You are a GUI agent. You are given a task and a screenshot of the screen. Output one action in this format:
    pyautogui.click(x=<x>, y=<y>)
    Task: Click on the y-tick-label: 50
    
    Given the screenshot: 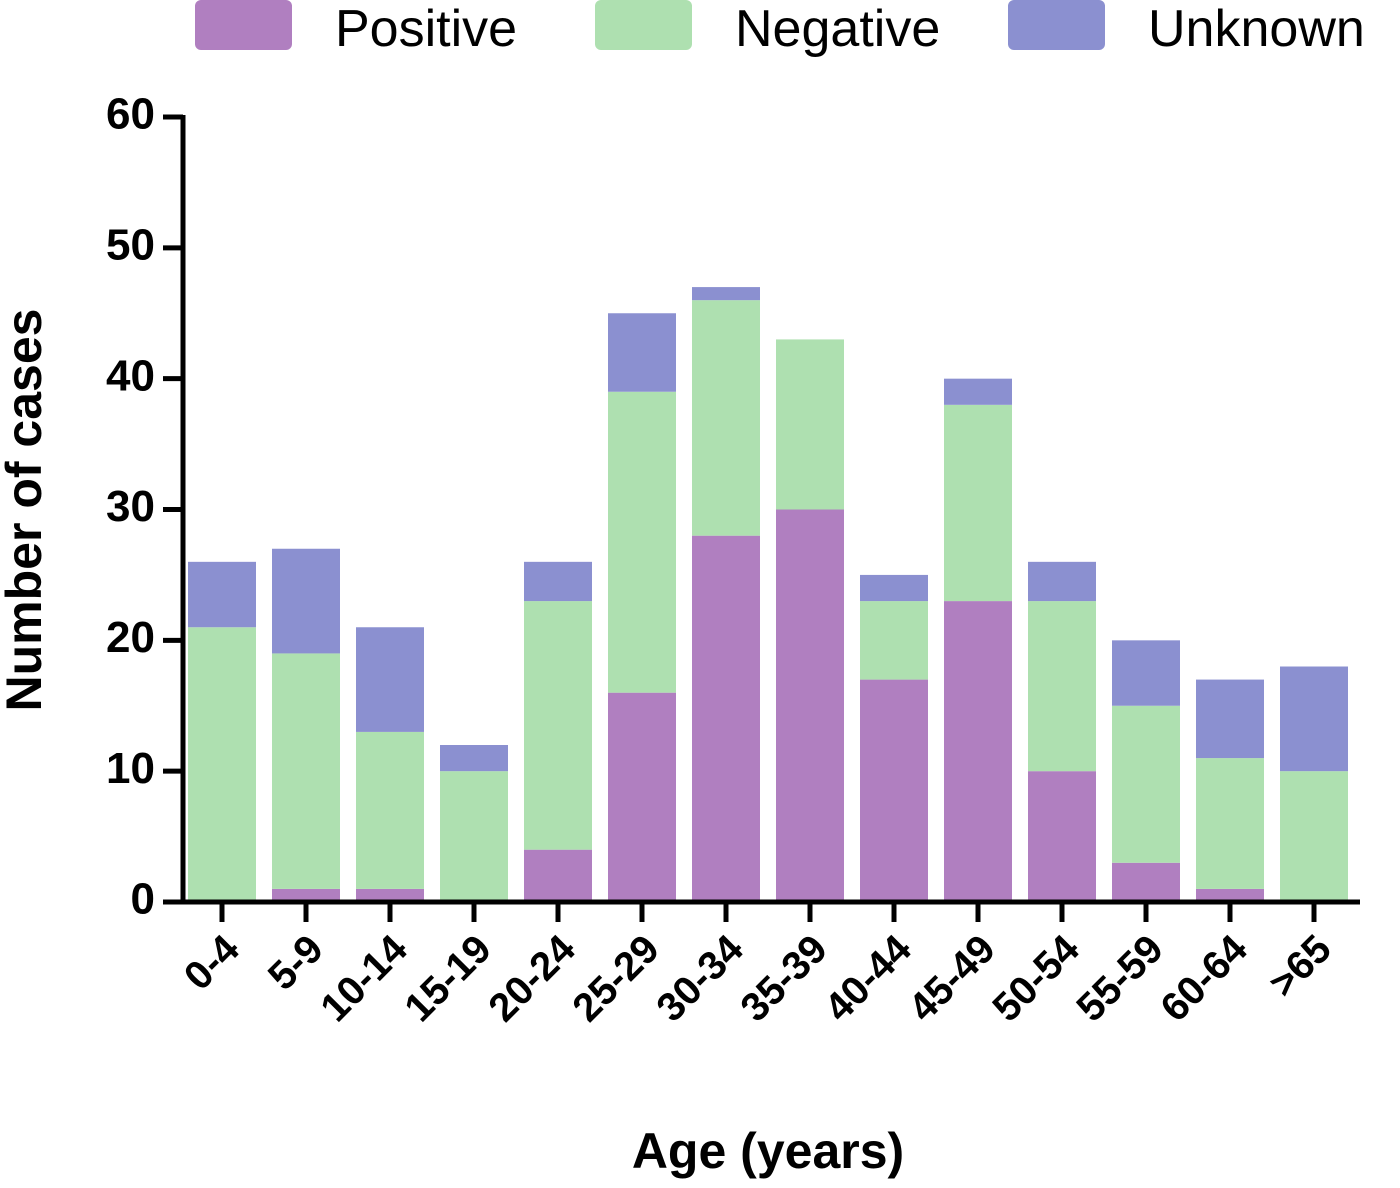 What is the action you would take?
    pyautogui.click(x=130, y=244)
    